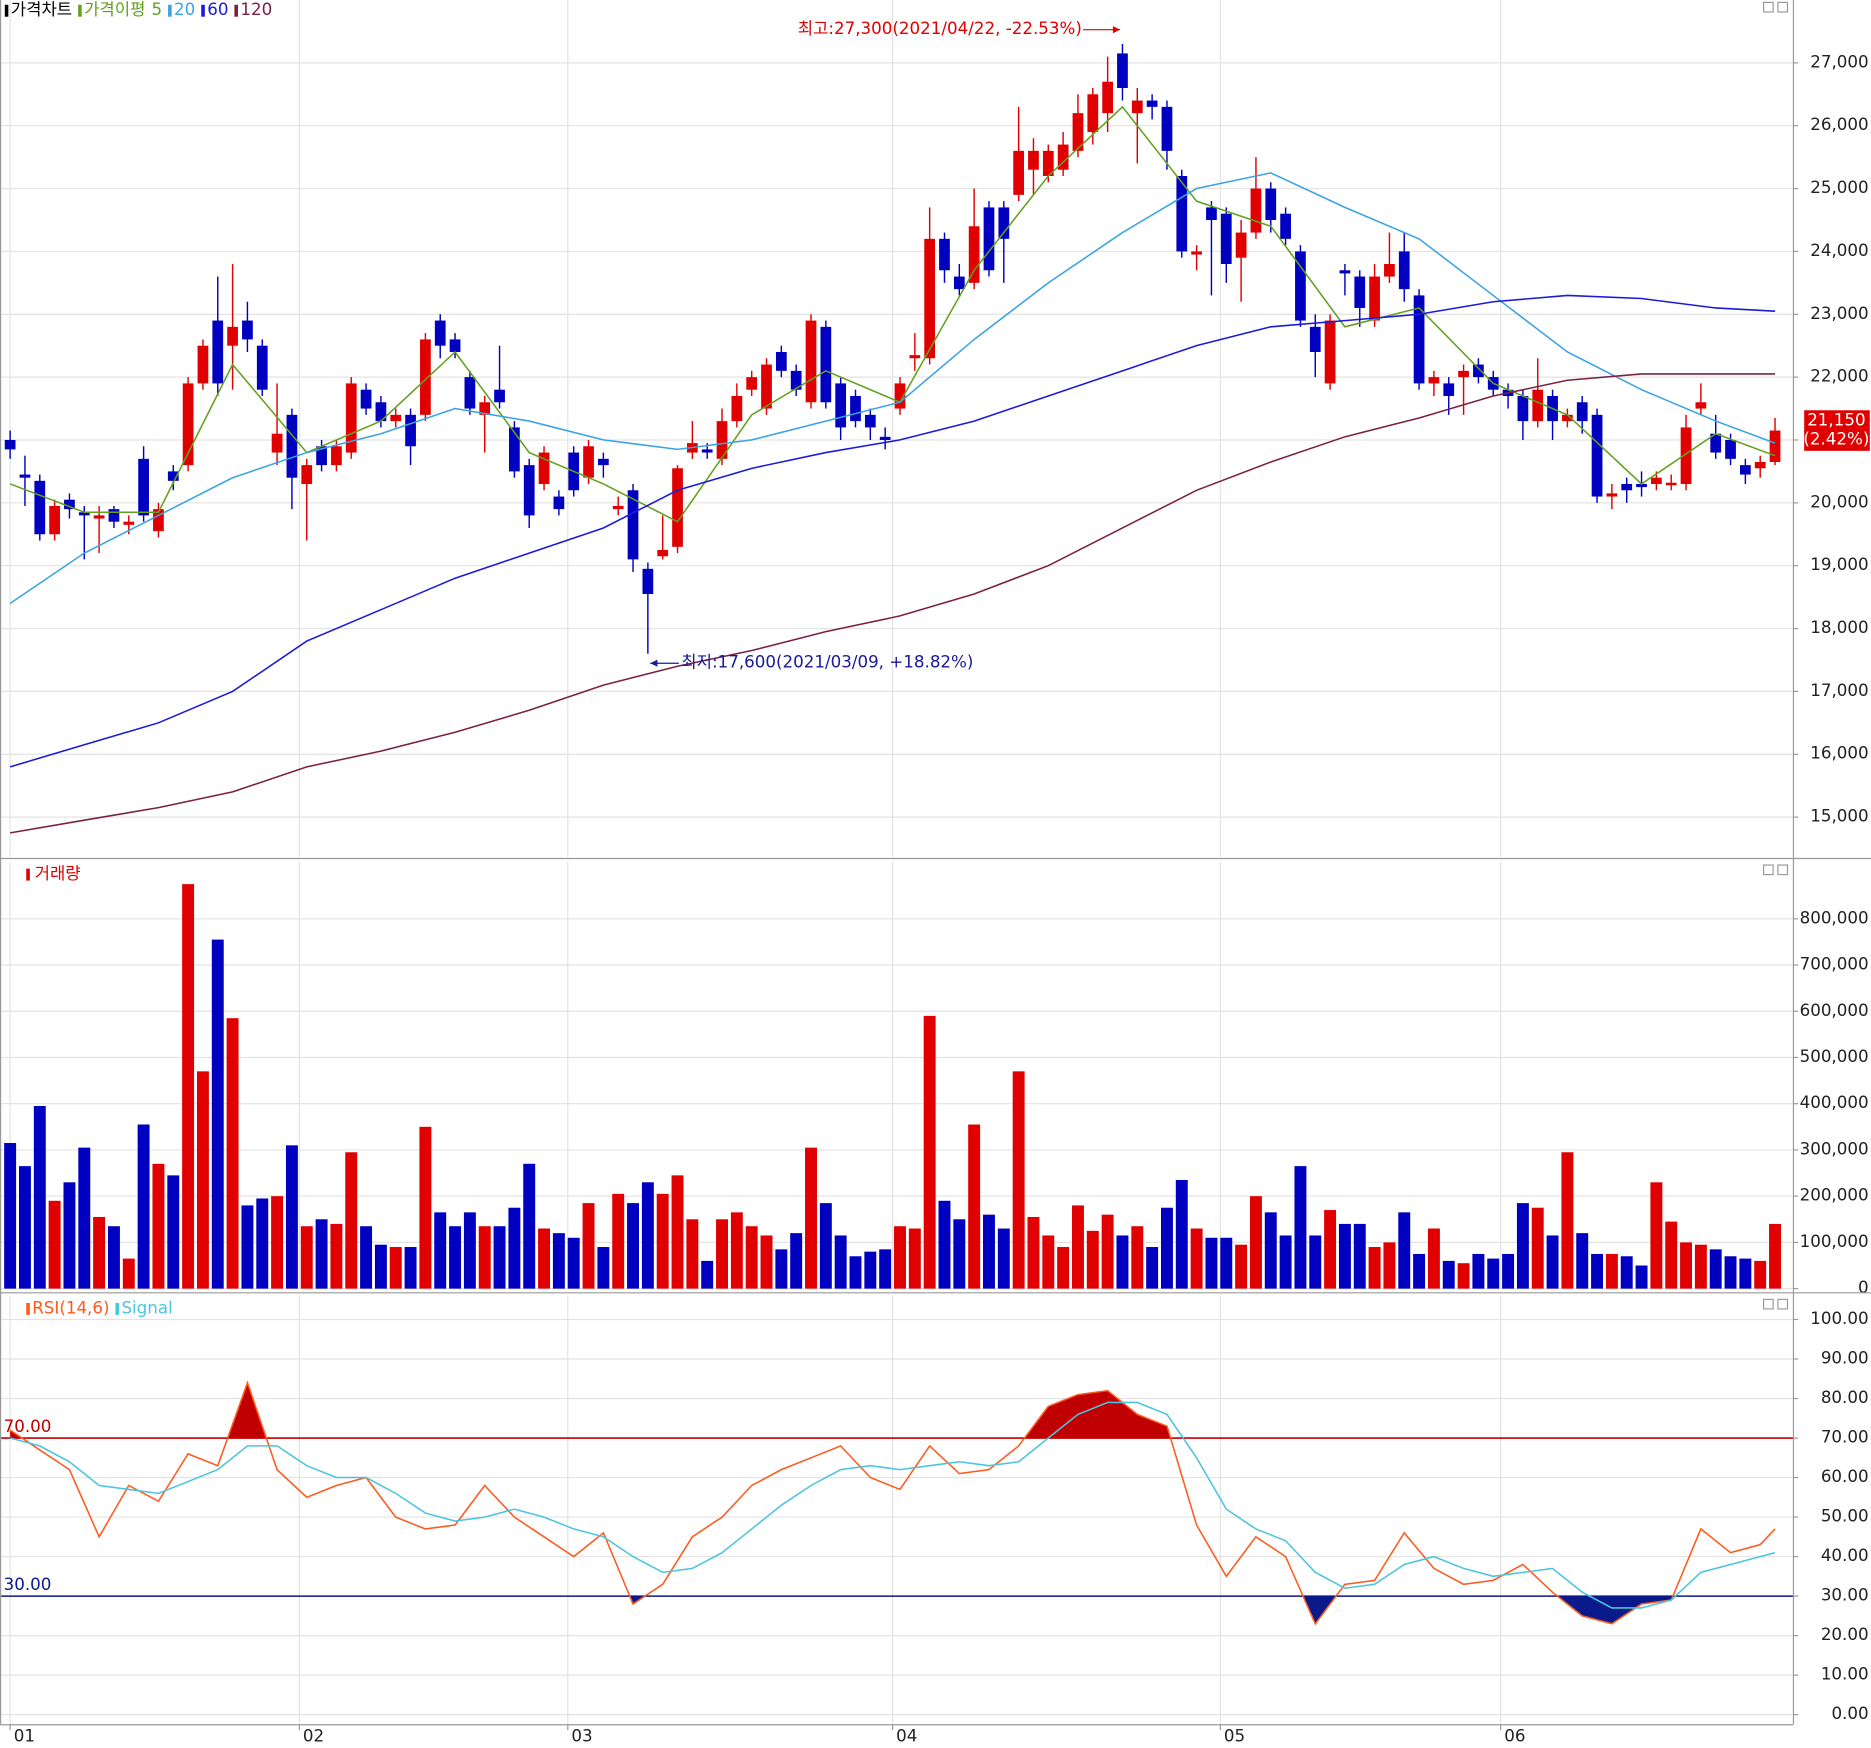 This screenshot has width=1871, height=1748. I want to click on y-tick-label: 0, so click(1863, 1287).